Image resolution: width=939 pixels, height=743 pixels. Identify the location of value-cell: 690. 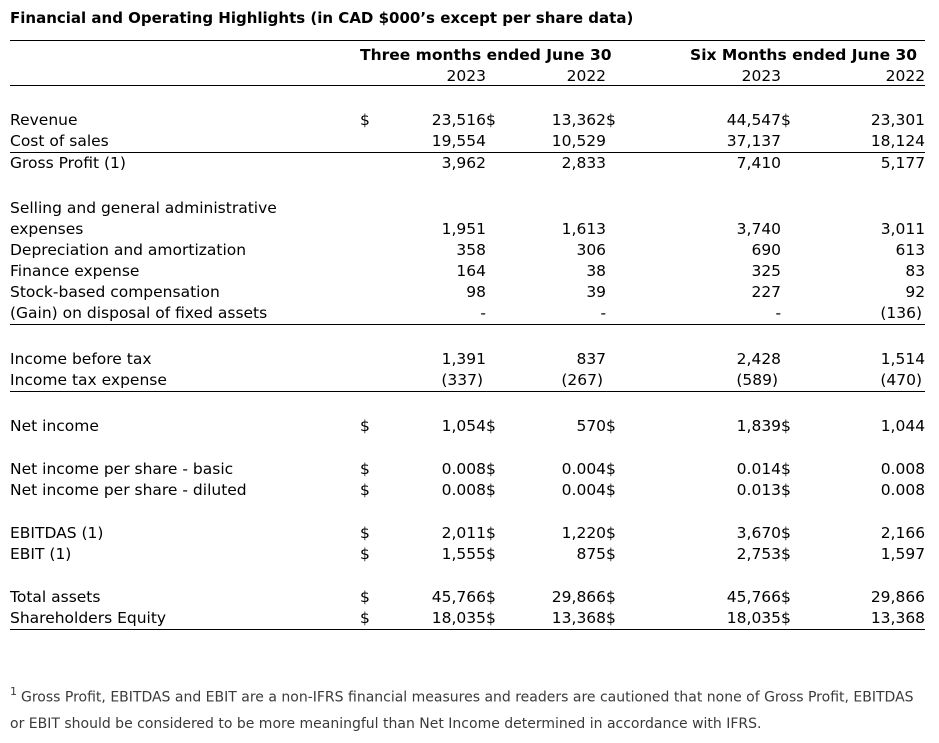
(766, 250).